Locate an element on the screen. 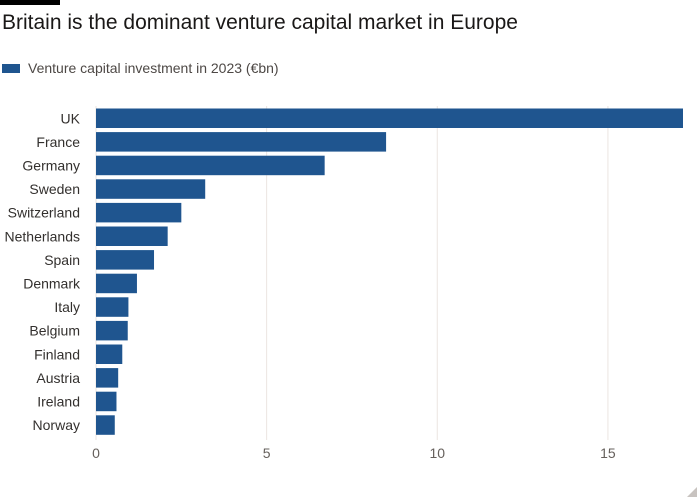 This screenshot has height=500, width=700. x-tick-label-5: 5 is located at coordinates (267, 453).